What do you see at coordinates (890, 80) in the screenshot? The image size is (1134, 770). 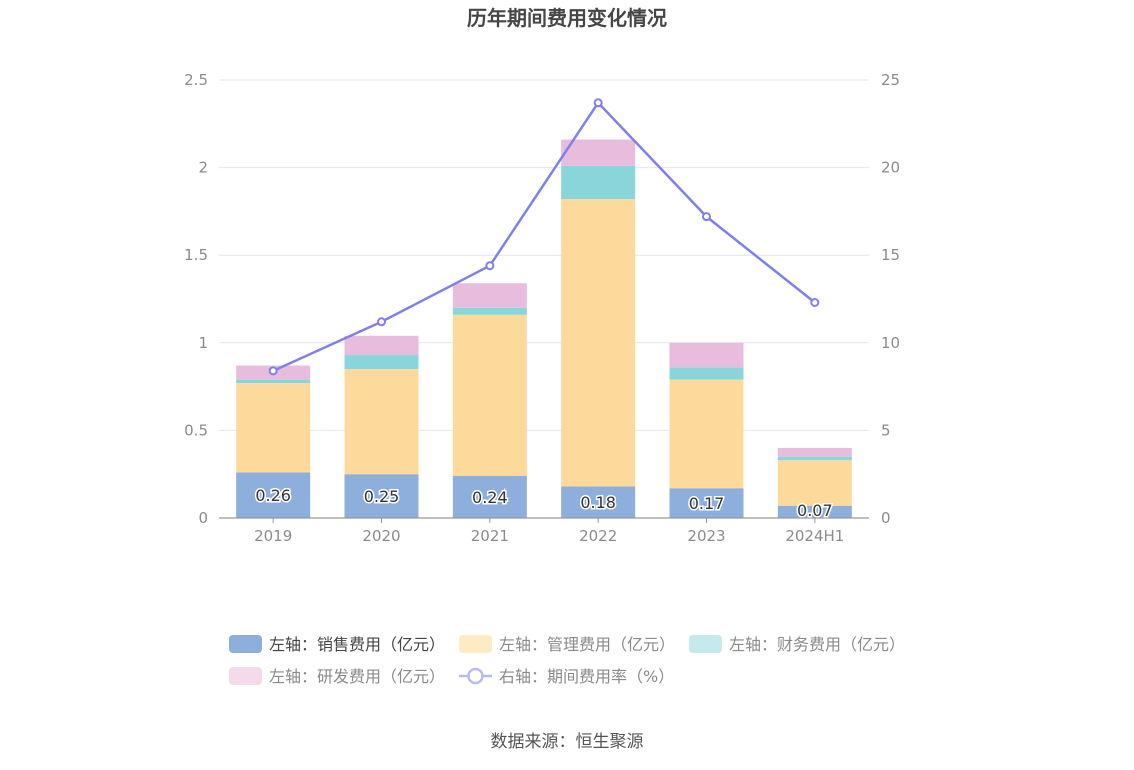 I see `right-axis-tick-label: 25` at bounding box center [890, 80].